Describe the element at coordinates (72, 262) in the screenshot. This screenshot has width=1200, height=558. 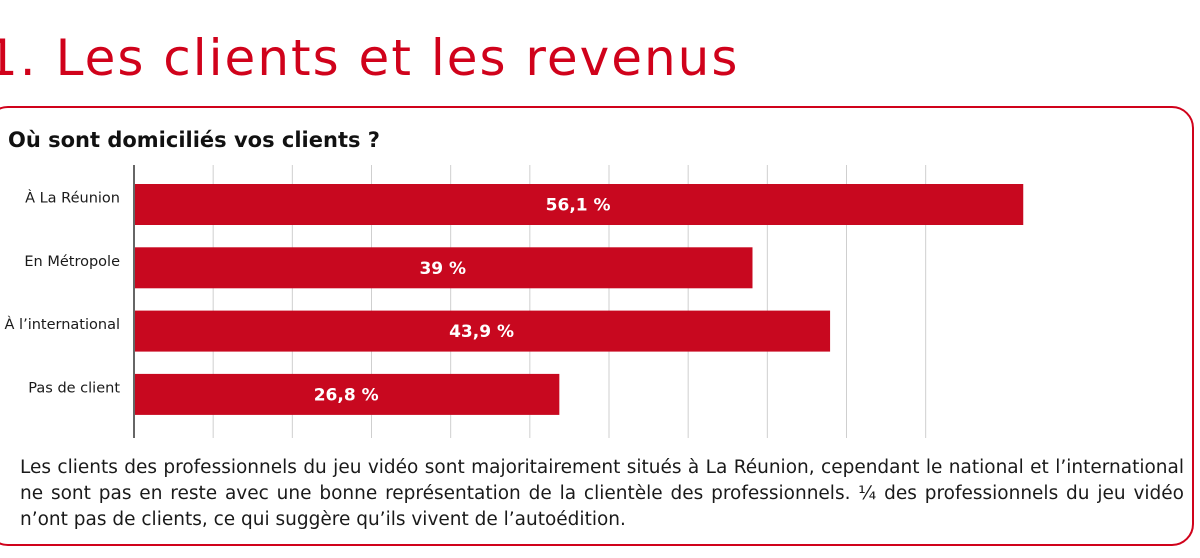
I see `category-label: En Métropole` at that location.